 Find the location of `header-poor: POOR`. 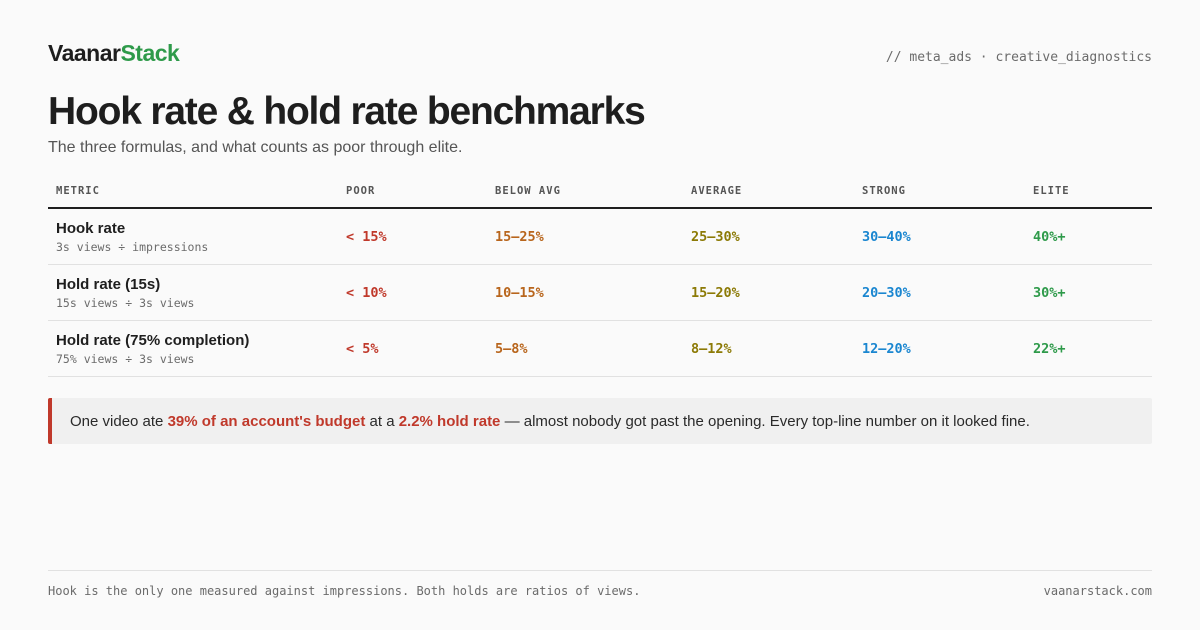

header-poor: POOR is located at coordinates (361, 190).